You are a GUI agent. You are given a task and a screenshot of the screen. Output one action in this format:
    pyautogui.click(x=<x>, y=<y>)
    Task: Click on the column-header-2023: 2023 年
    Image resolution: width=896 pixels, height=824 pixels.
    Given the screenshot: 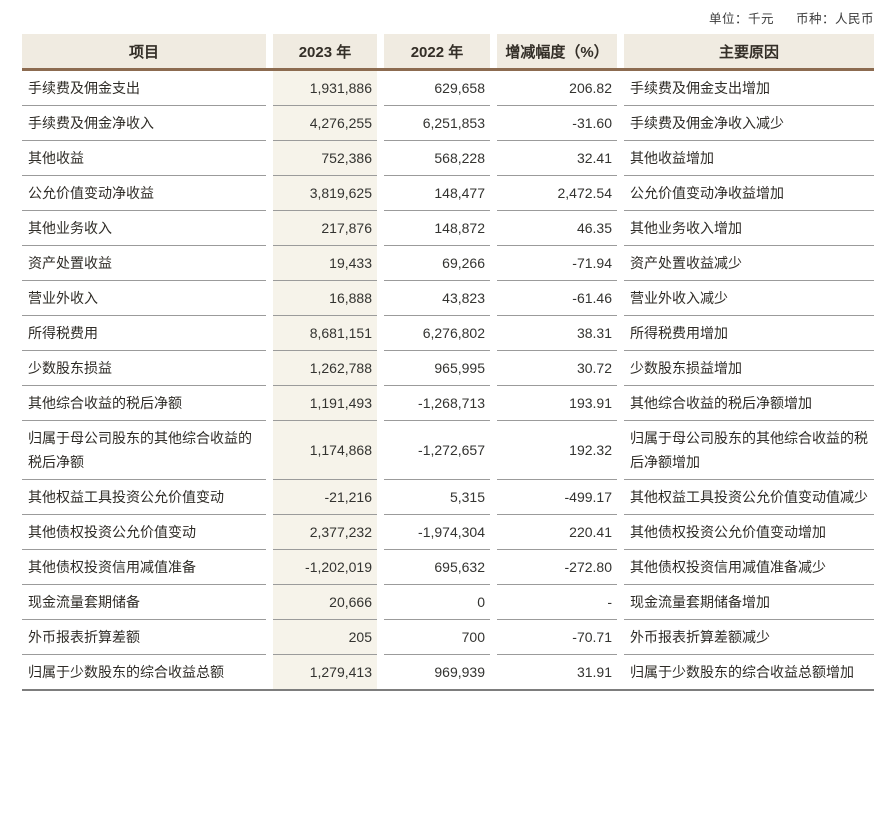 What is the action you would take?
    pyautogui.click(x=325, y=51)
    